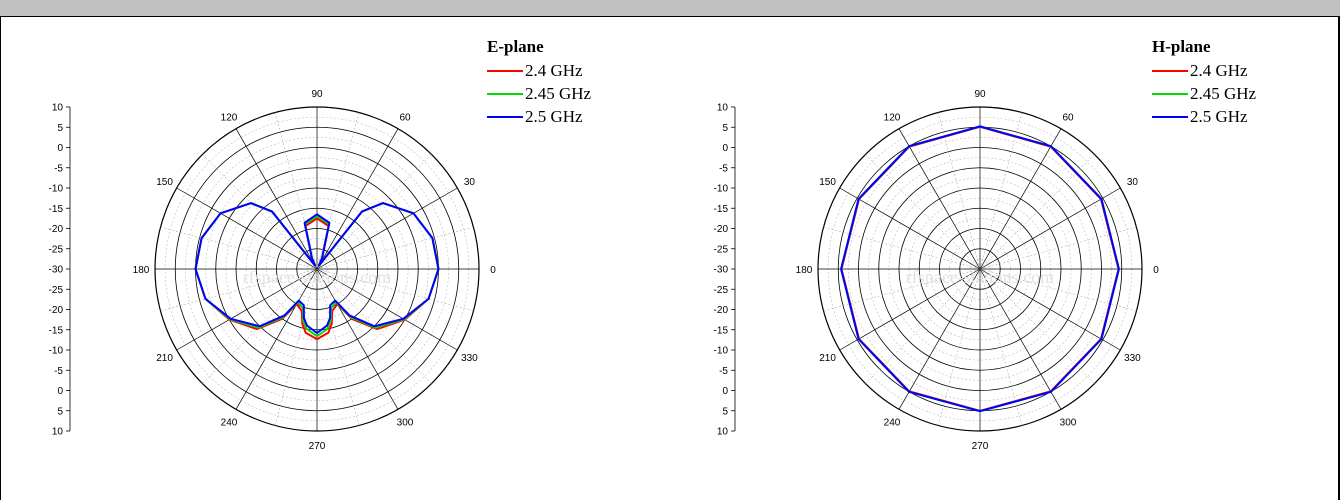  Describe the element at coordinates (1181, 46) in the screenshot. I see `legend-title: H-plane` at that location.